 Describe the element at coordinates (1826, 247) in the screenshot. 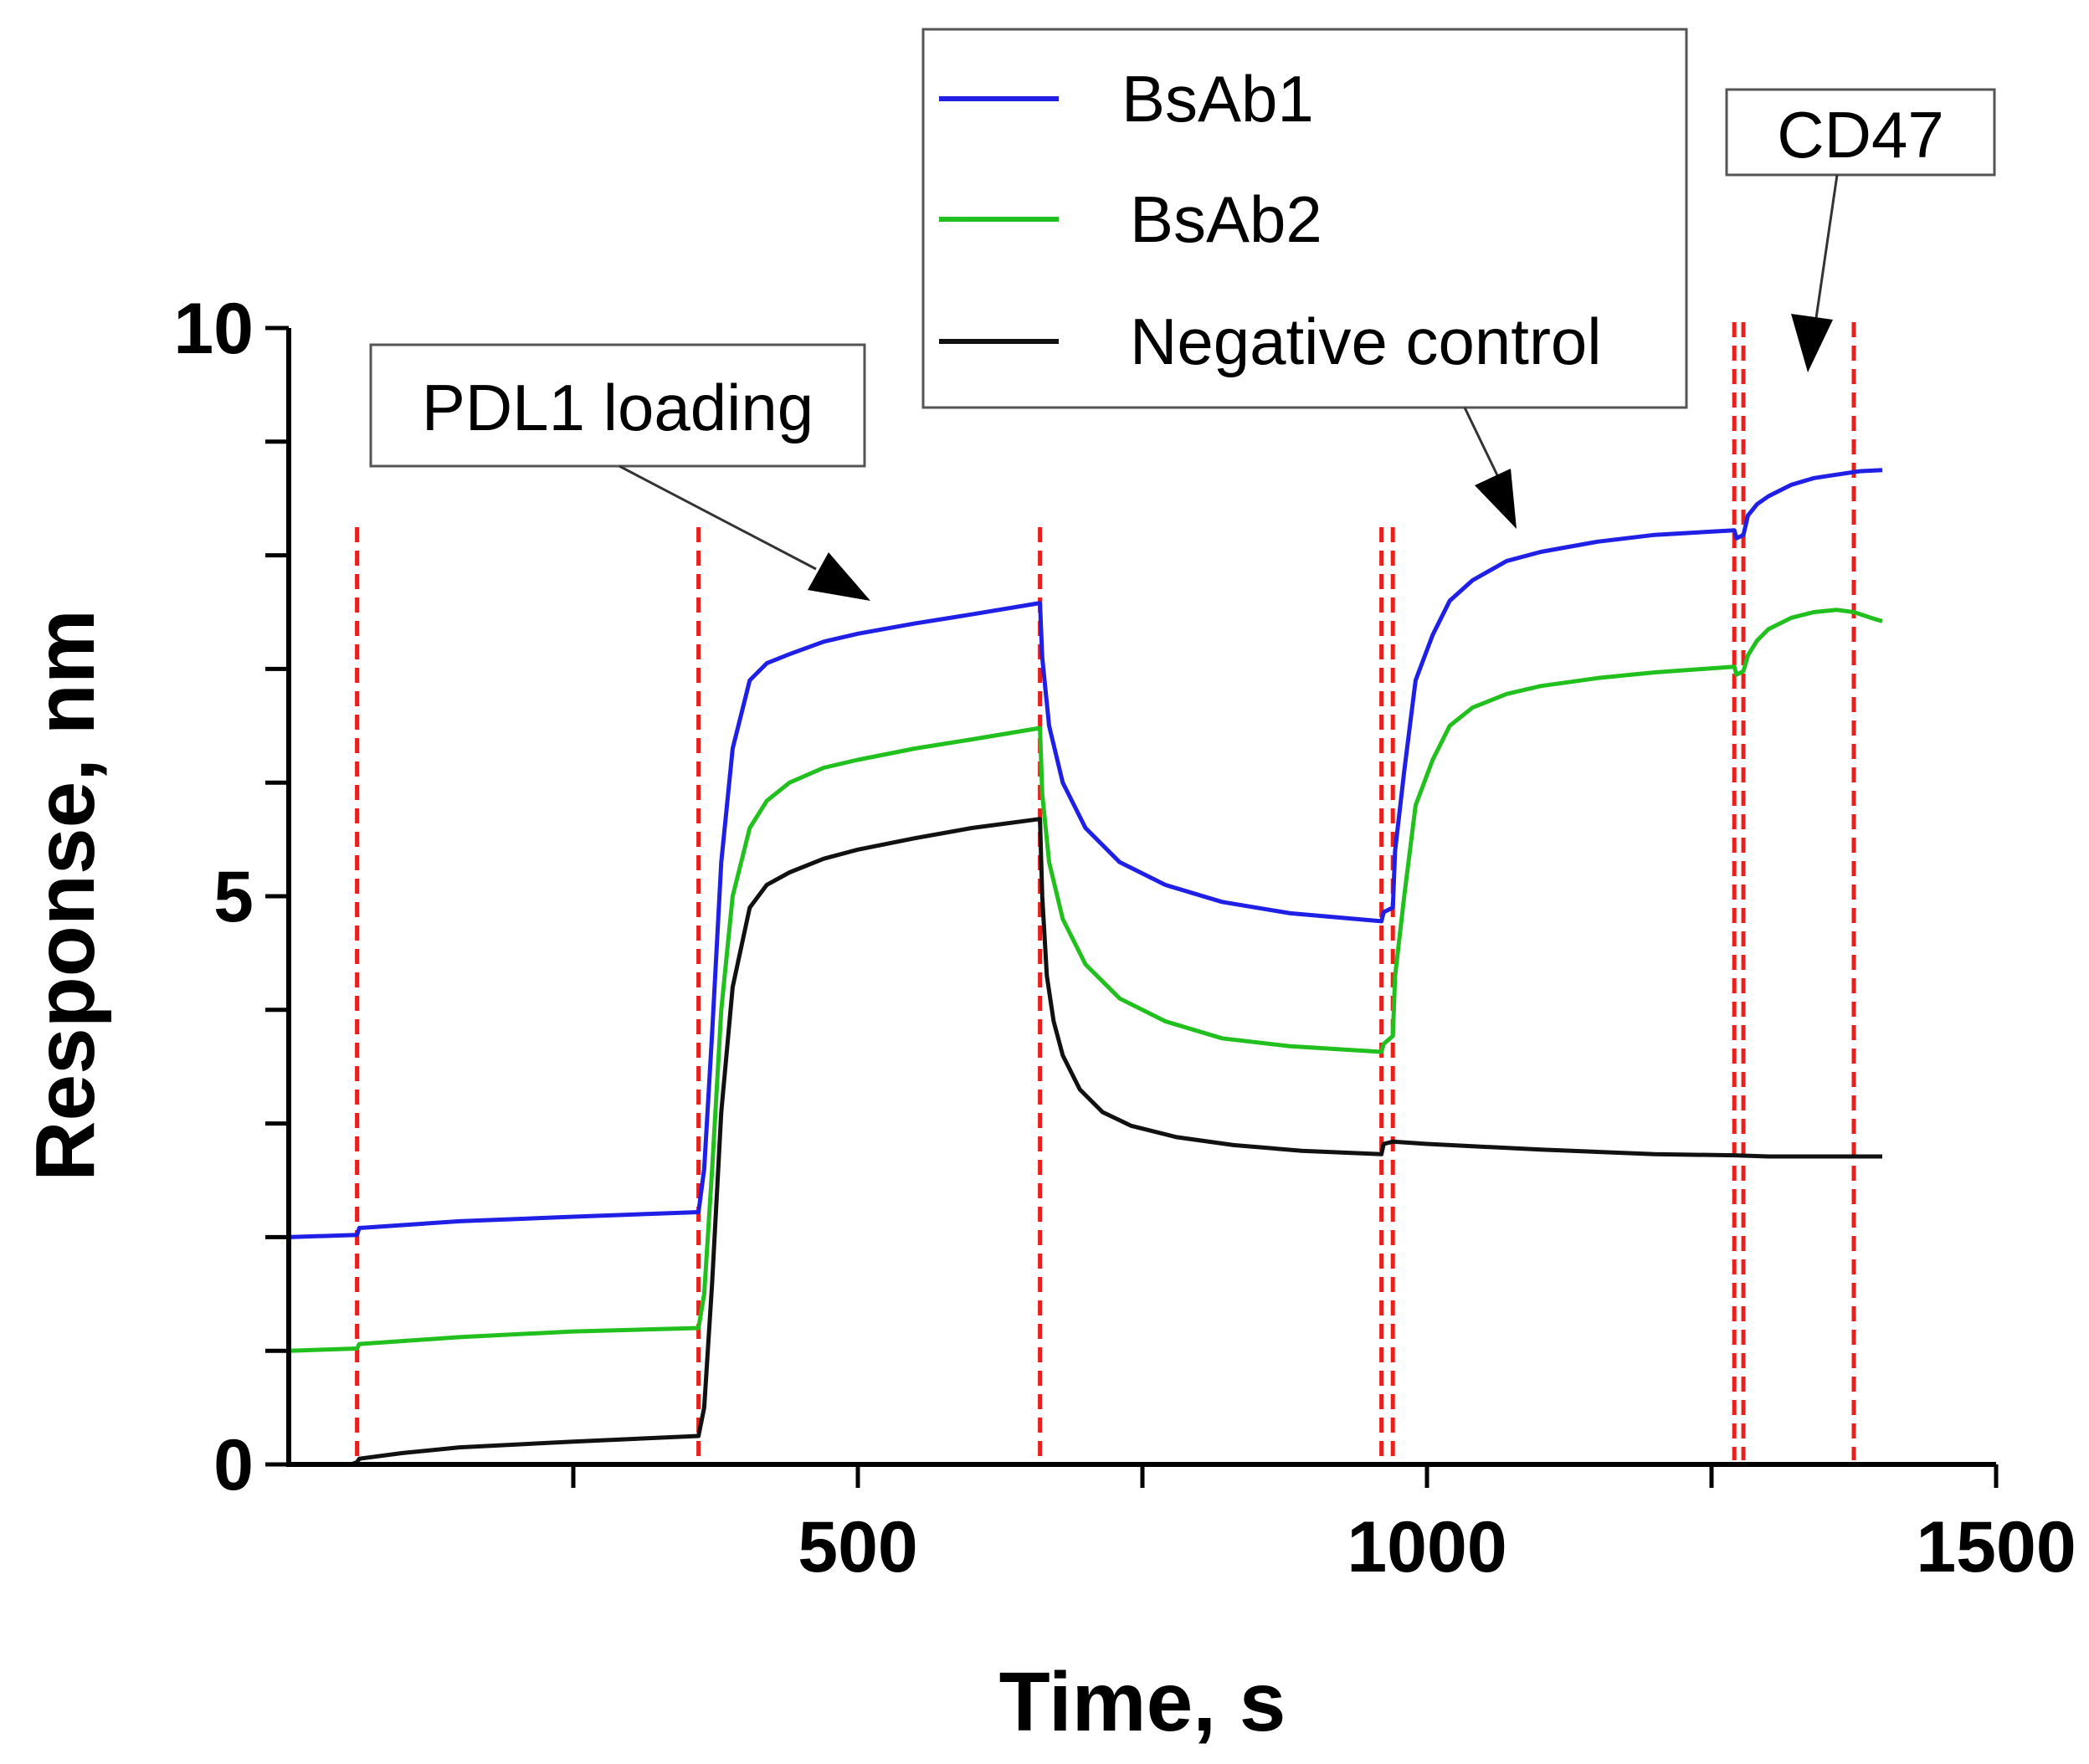

I see `cd47-arrow-line` at that location.